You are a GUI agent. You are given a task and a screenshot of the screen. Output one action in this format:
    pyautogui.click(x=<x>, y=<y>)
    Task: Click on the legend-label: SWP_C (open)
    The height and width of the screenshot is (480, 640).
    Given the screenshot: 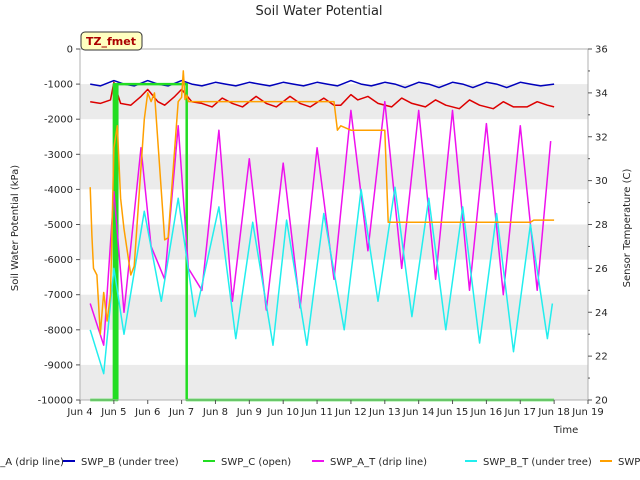 What is the action you would take?
    pyautogui.click(x=256, y=462)
    